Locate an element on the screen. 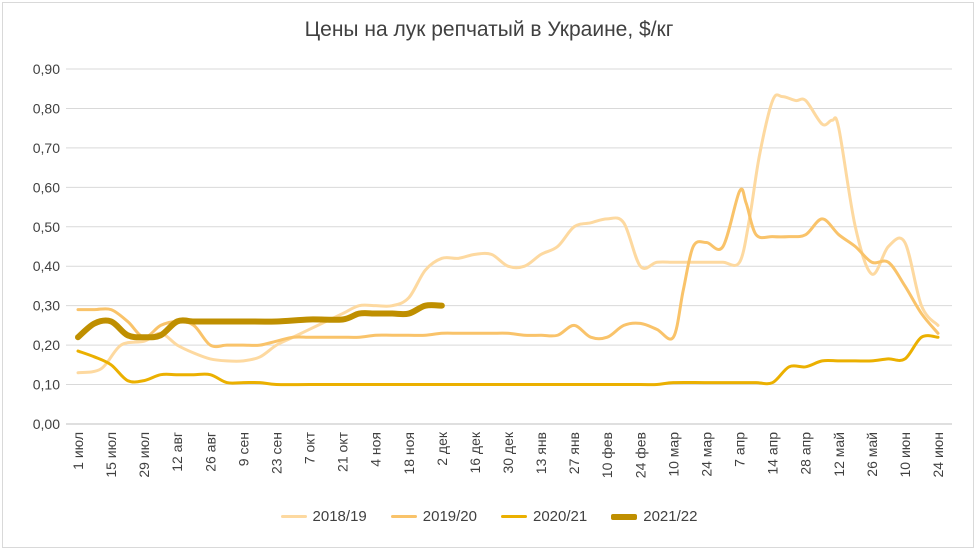 This screenshot has width=978, height=552. x-tick-label: 24 фев is located at coordinates (640, 455).